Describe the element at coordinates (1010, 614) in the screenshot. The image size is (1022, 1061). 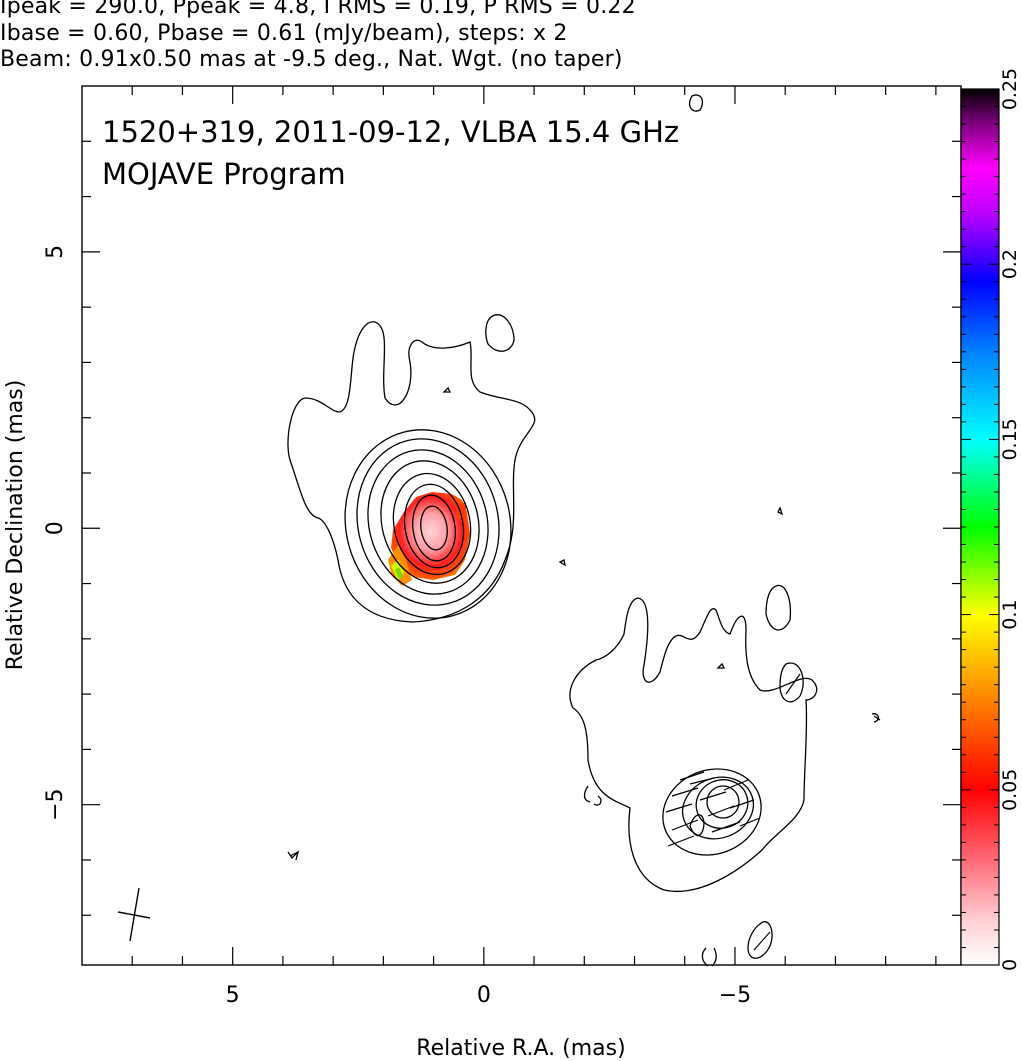
I see `colorbar-tick-label: 0.1` at that location.